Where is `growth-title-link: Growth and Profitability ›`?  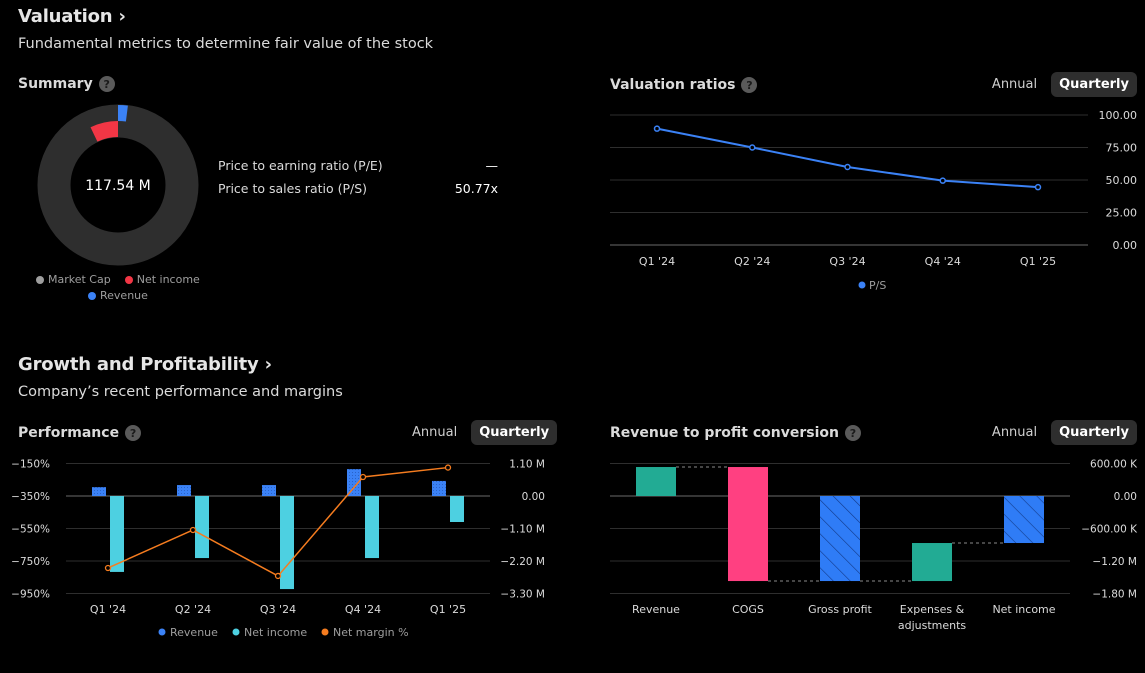 growth-title-link: Growth and Profitability › is located at coordinates (145, 364).